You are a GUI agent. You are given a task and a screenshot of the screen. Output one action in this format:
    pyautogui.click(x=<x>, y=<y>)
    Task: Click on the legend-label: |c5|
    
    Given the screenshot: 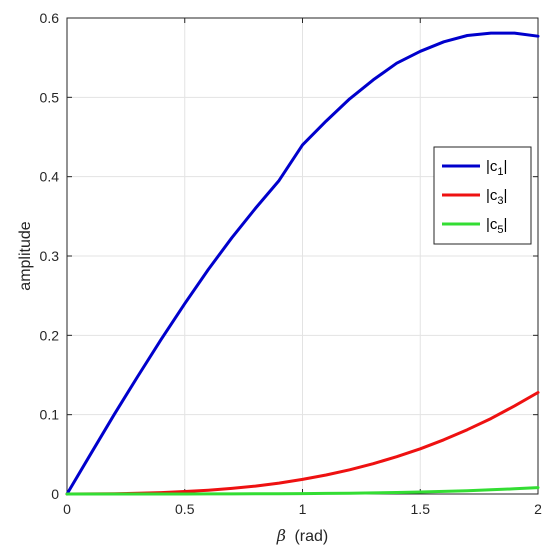 What is the action you would take?
    pyautogui.click(x=496, y=226)
    